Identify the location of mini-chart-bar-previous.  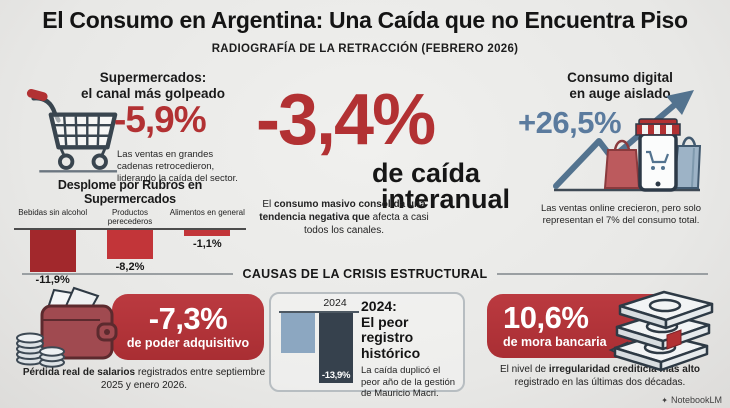
(298, 333).